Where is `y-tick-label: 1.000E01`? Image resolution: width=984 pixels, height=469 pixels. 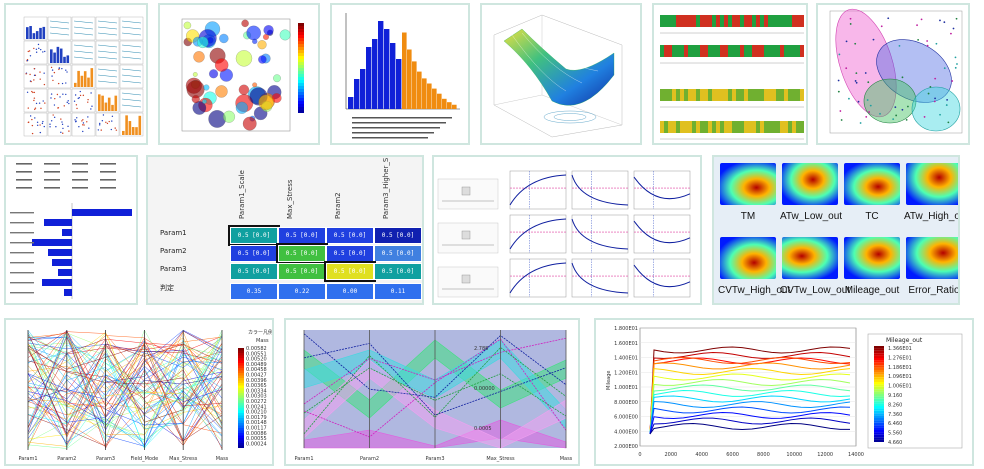 y-tick-label: 1.000E01 is located at coordinates (626, 388).